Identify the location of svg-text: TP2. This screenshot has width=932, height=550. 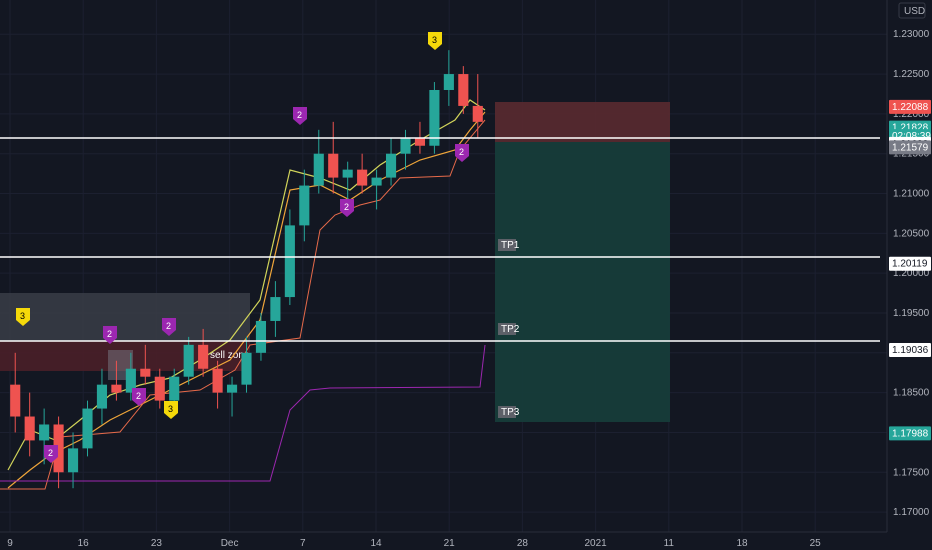
(510, 329).